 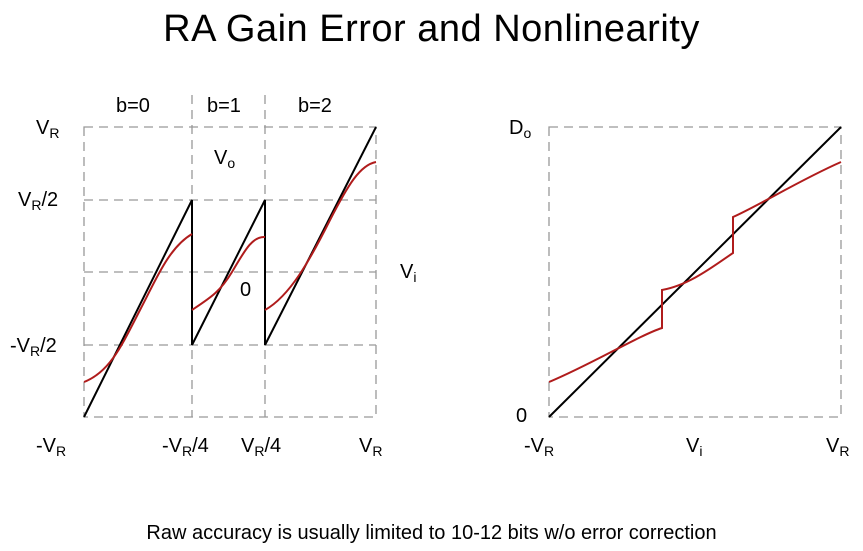 I want to click on segment-label-b0: b=0, so click(x=133, y=106).